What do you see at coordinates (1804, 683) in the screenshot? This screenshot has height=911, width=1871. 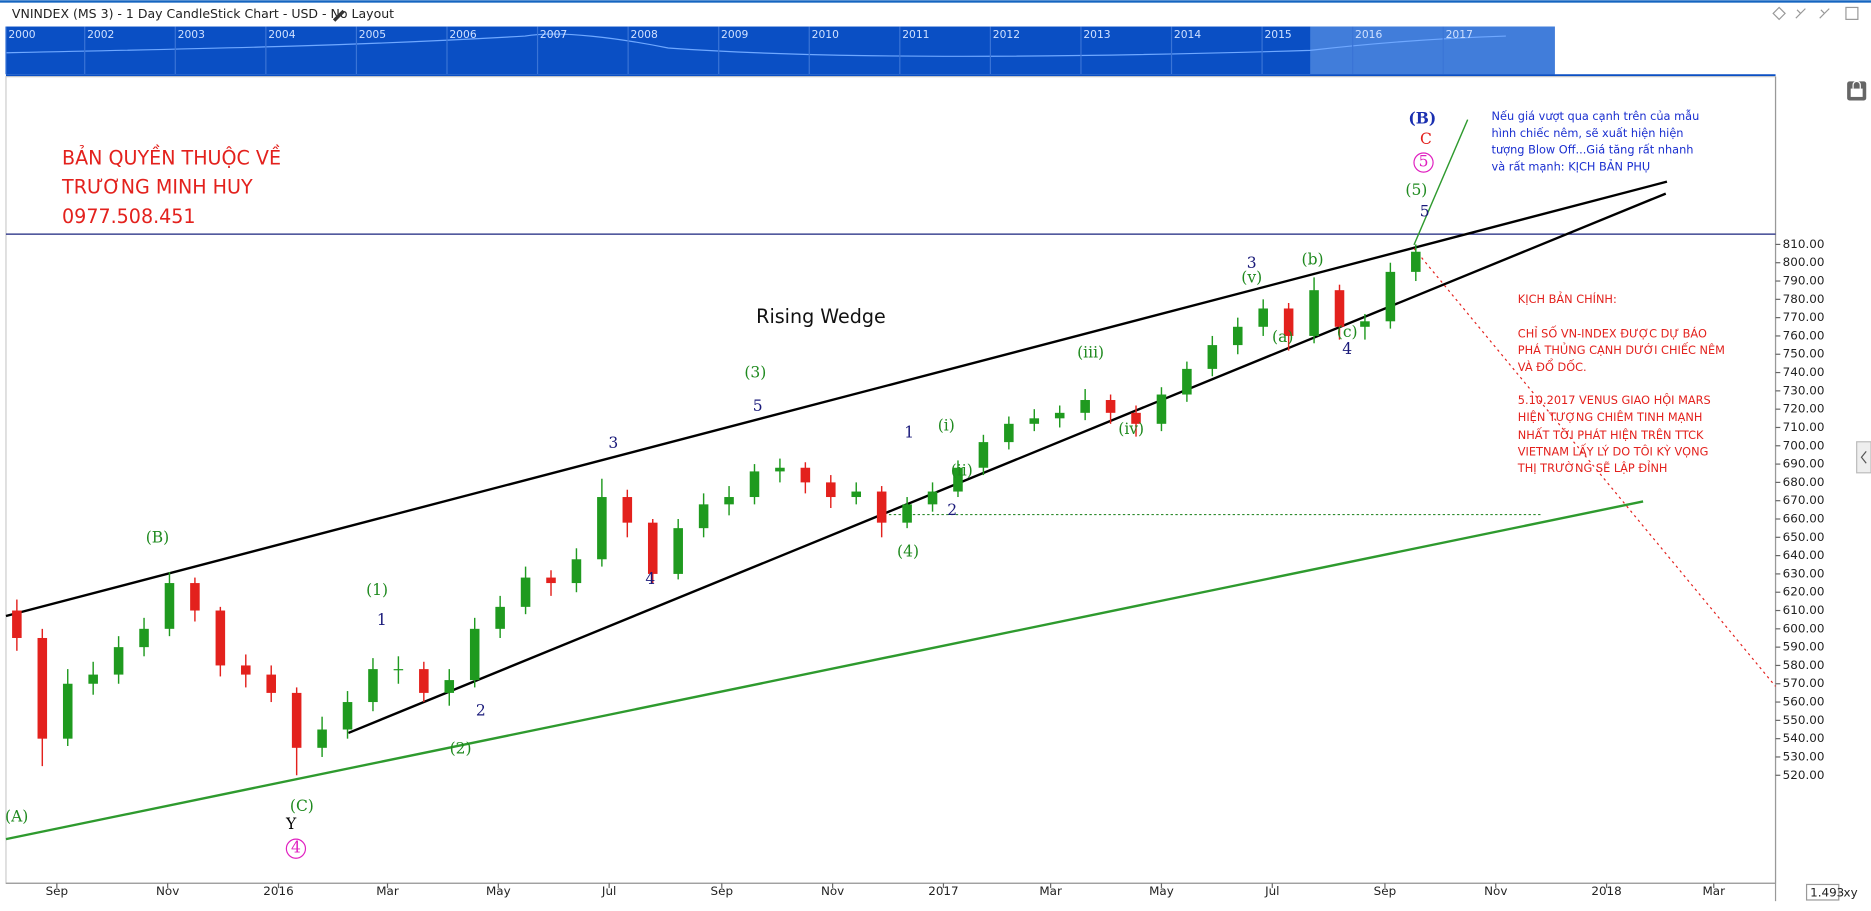 I see `y-tick-label: 570.00` at bounding box center [1804, 683].